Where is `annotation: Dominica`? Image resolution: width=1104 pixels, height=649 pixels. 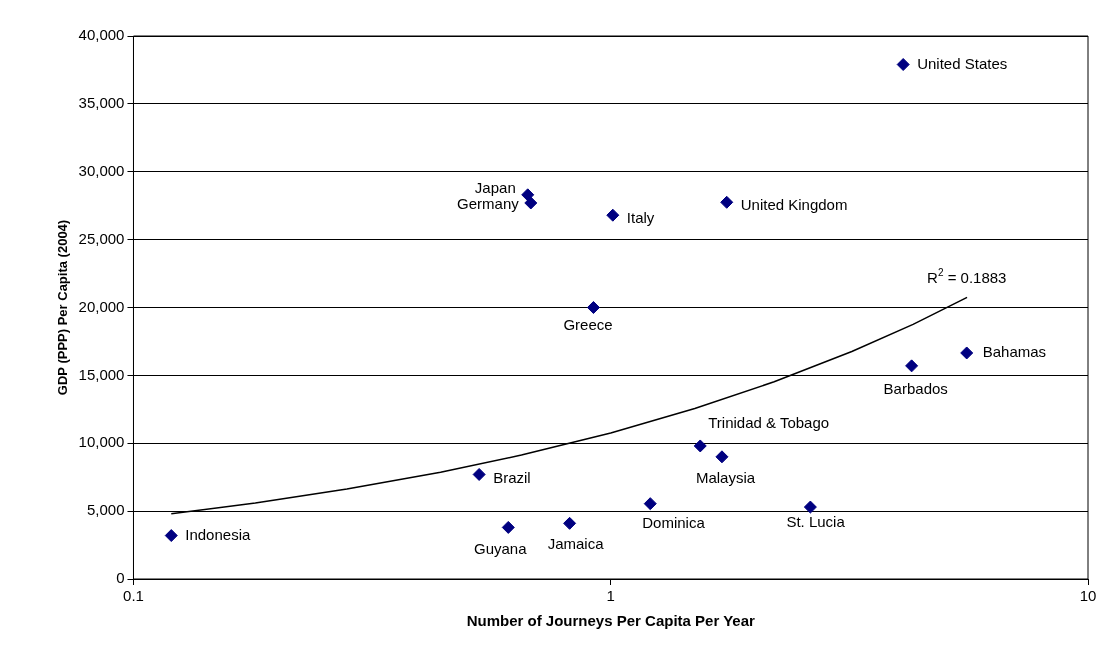 annotation: Dominica is located at coordinates (674, 522).